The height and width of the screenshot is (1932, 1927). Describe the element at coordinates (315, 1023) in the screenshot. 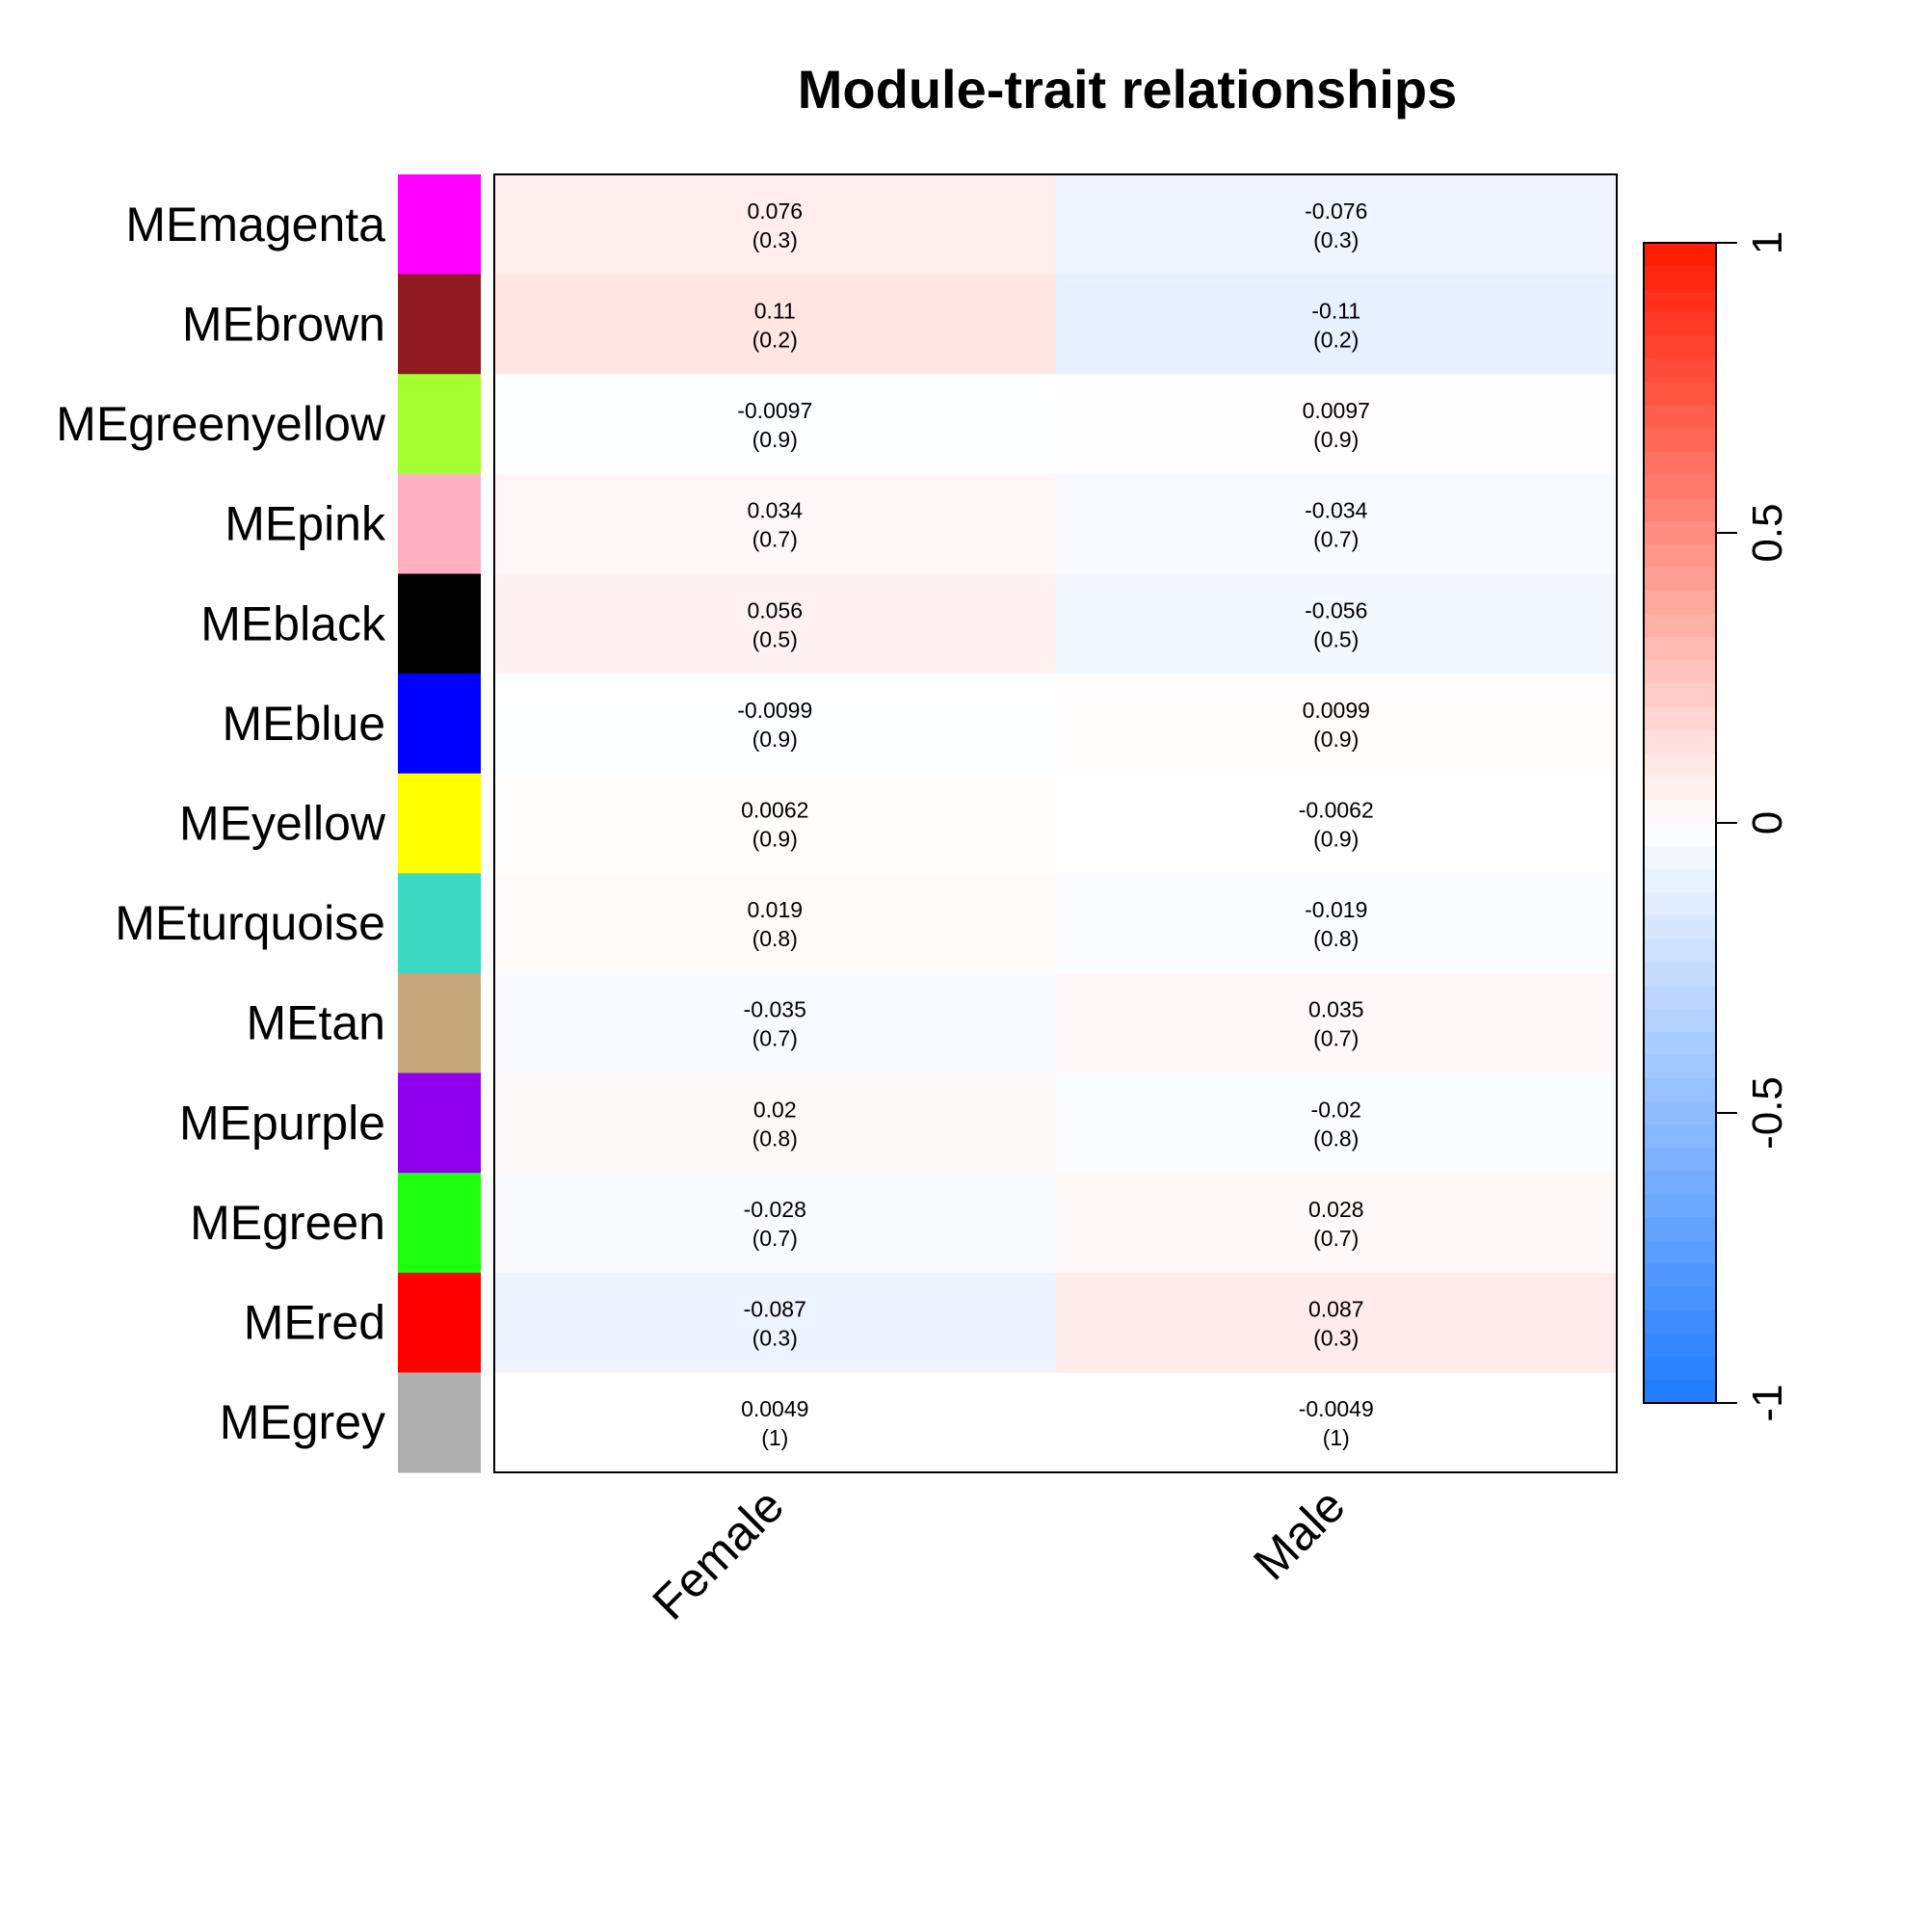

I see `row-label-MEtan: MEtan` at that location.